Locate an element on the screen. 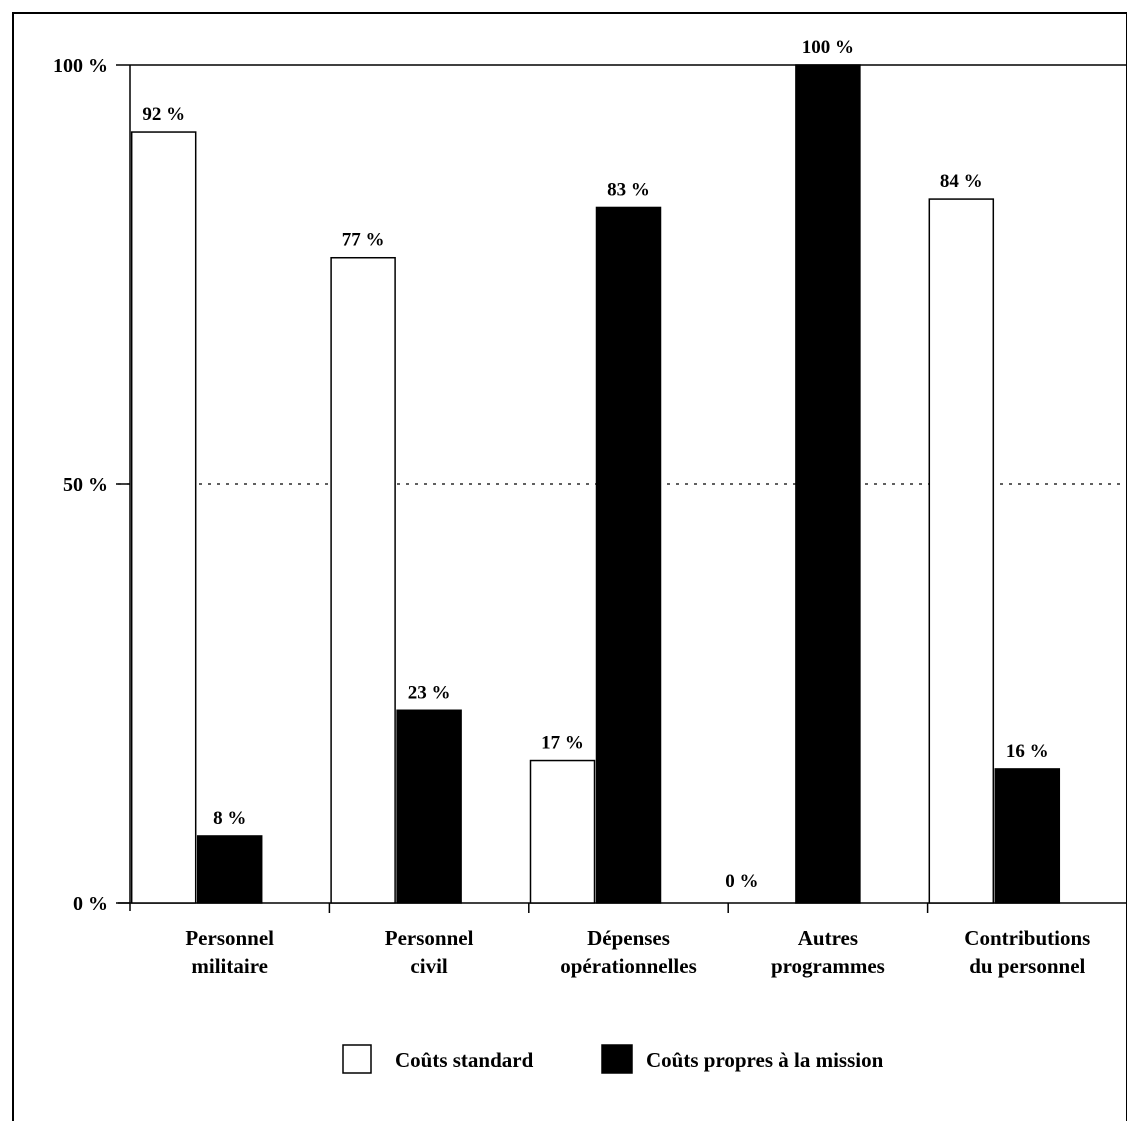 The image size is (1131, 1125). legend-label-standard: Coûts standard is located at coordinates (464, 1060).